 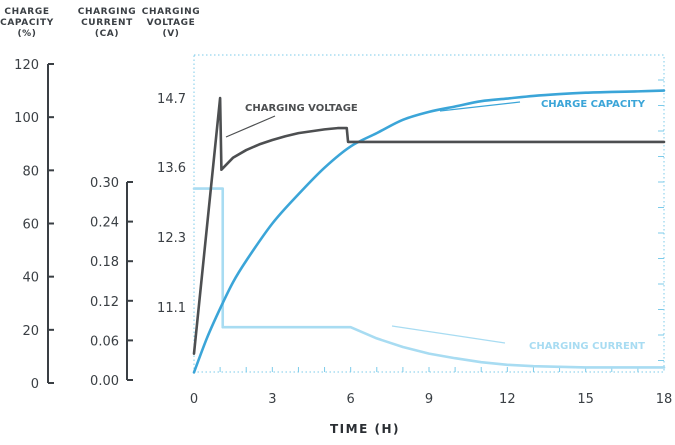 I want to click on voltage-tick-label: 13.6, so click(x=171, y=168).